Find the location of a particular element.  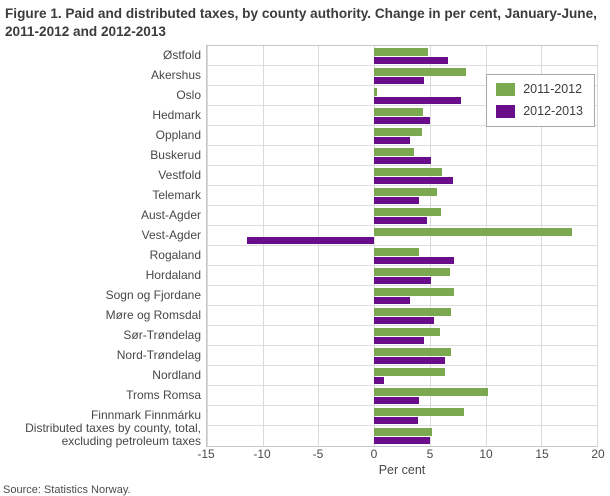

legend-item-2012-2013: 2012-2013 is located at coordinates (539, 111).